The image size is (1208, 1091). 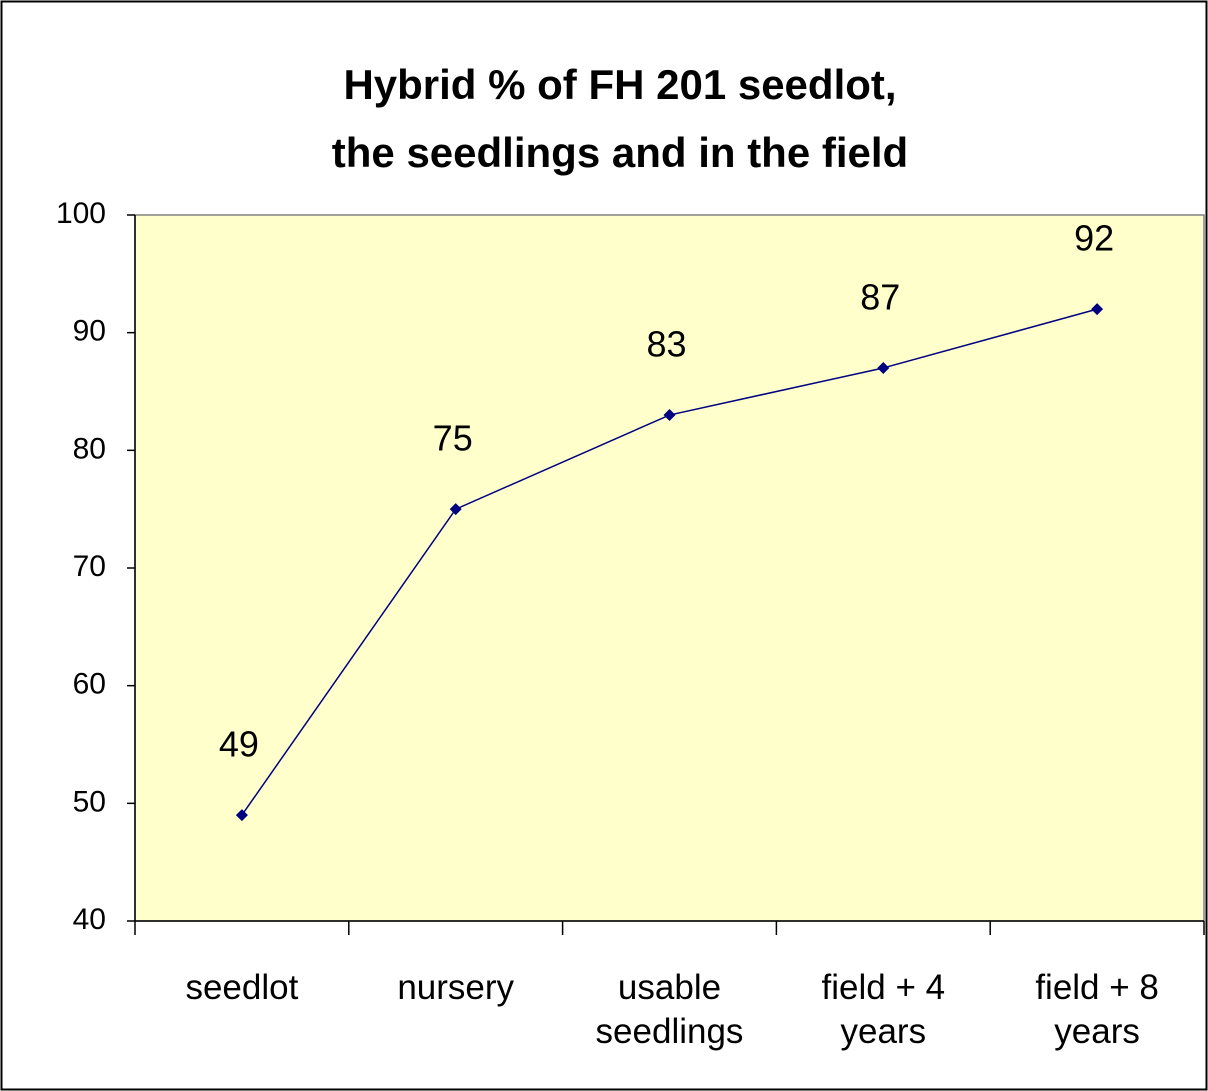 What do you see at coordinates (666, 344) in the screenshot?
I see `data-label: 83` at bounding box center [666, 344].